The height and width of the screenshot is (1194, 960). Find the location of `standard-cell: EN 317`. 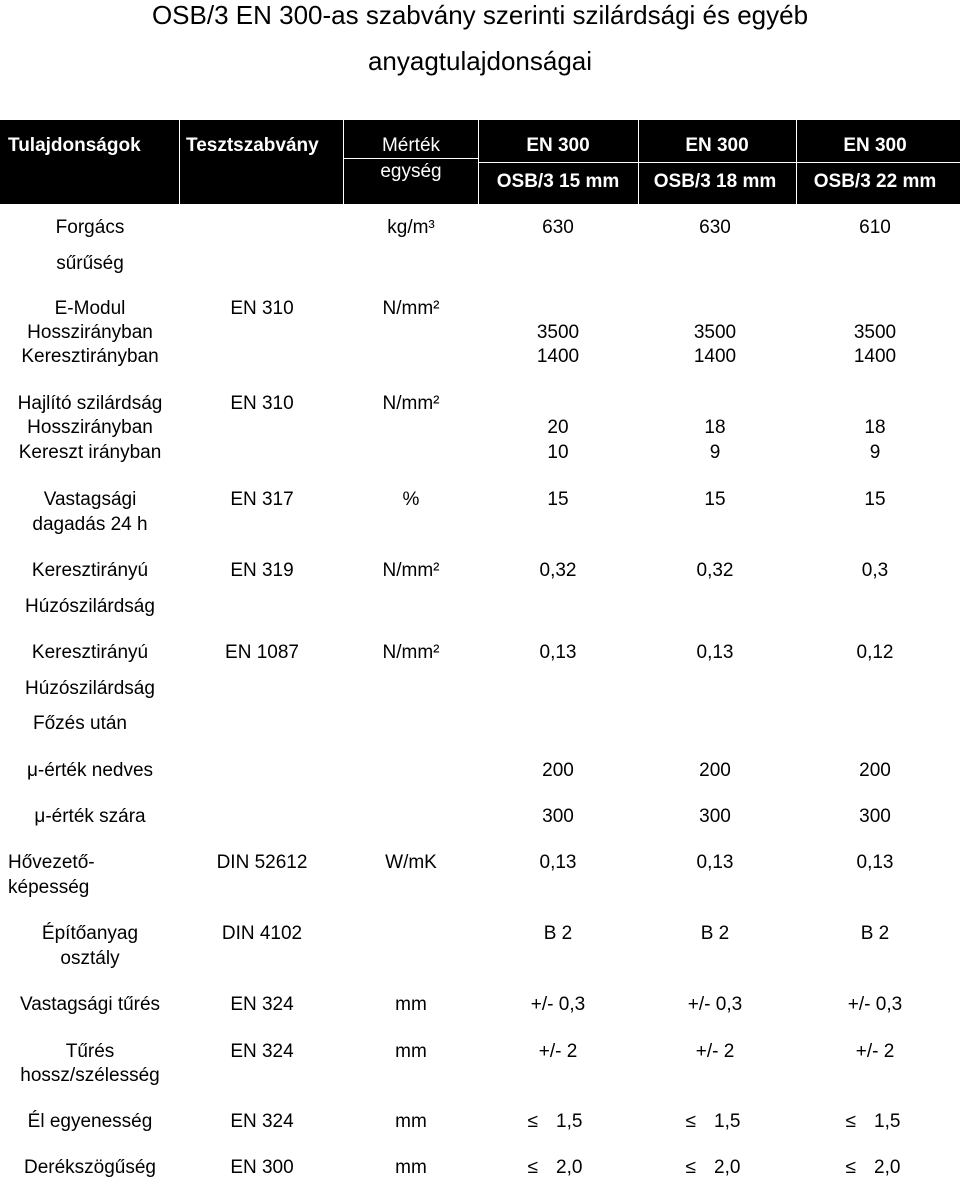

standard-cell: EN 317 is located at coordinates (262, 499).